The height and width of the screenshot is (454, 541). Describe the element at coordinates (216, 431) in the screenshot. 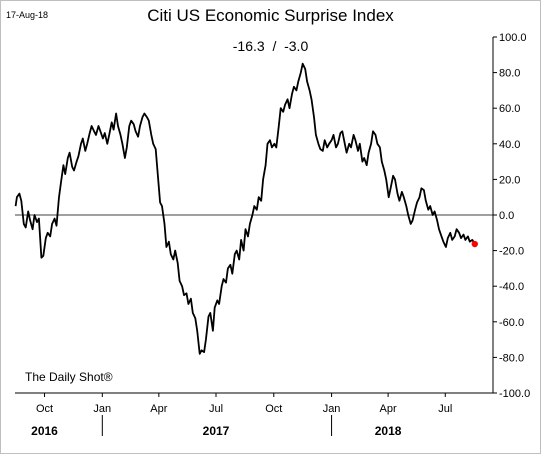

I see `year-label: 2017` at that location.